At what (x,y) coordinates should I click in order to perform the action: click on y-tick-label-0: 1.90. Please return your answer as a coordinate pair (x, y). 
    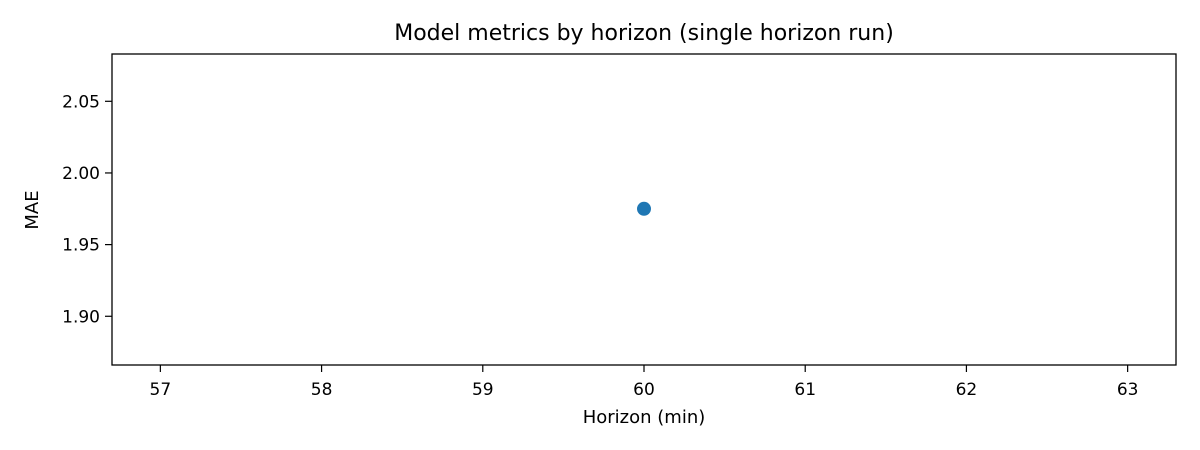
    Looking at the image, I should click on (81, 317).